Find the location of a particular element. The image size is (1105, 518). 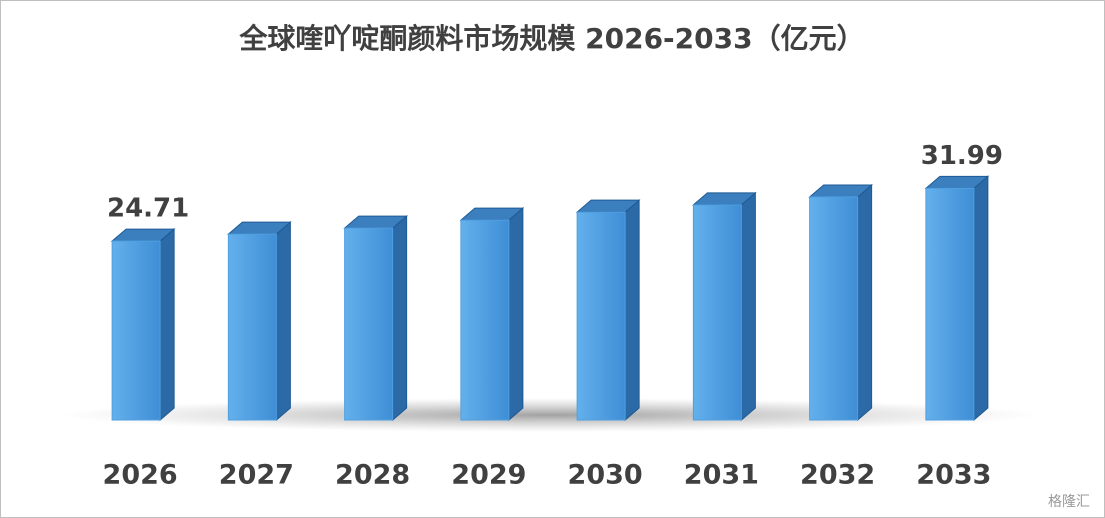

x-tick-label: 2026 is located at coordinates (140, 475).